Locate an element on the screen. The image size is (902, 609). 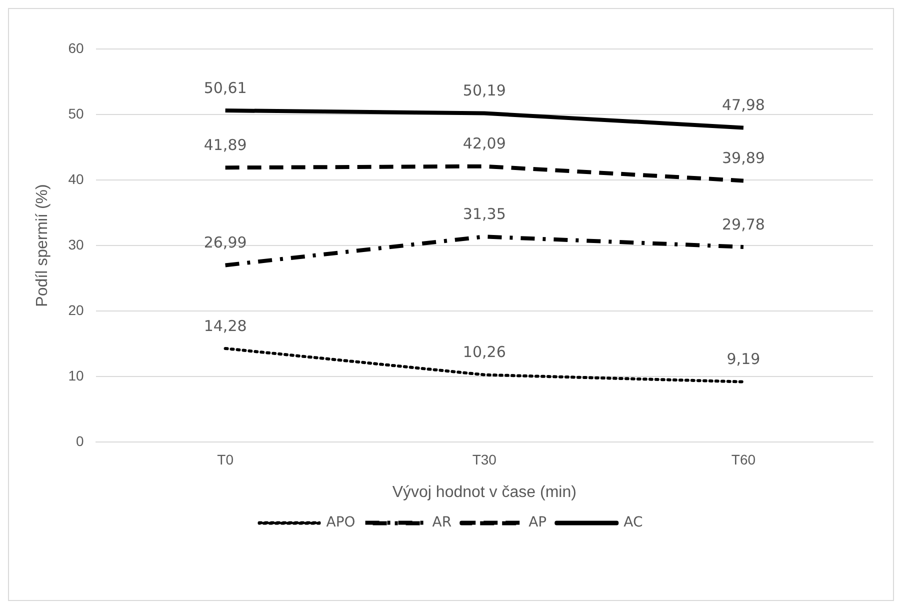
x-axis-title: Vývoj hodnot v čase (min) is located at coordinates (484, 492).